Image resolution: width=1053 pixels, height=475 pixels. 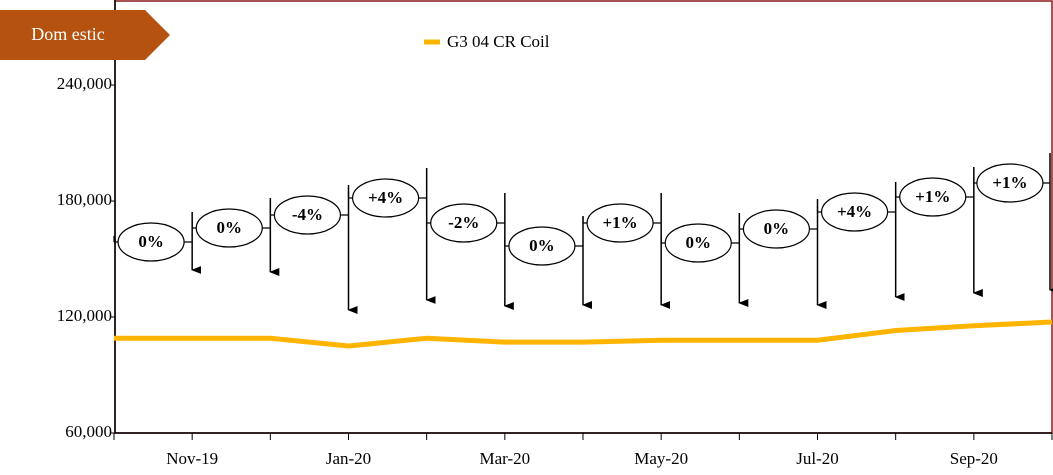 What do you see at coordinates (84, 315) in the screenshot?
I see `y-tick-label: 120,000` at bounding box center [84, 315].